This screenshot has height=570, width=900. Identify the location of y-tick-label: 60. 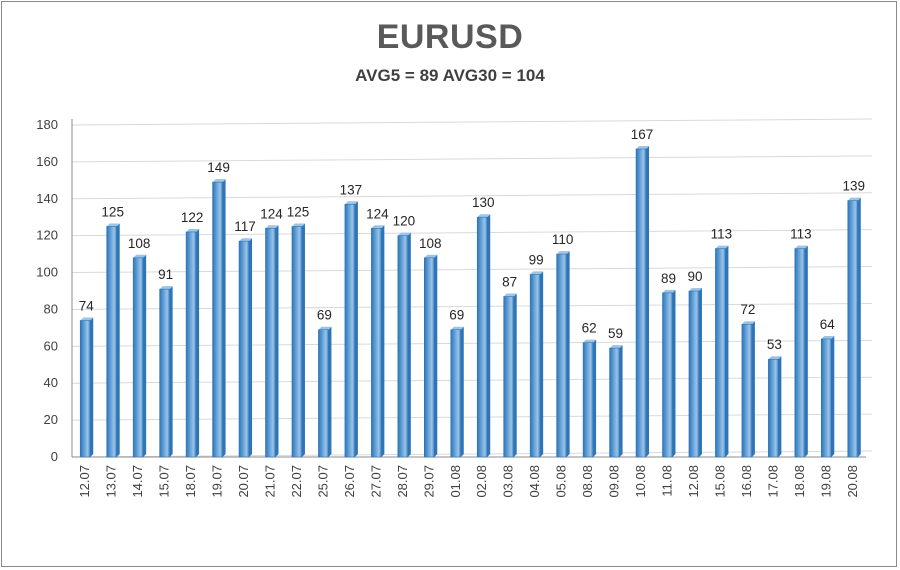
(51, 345).